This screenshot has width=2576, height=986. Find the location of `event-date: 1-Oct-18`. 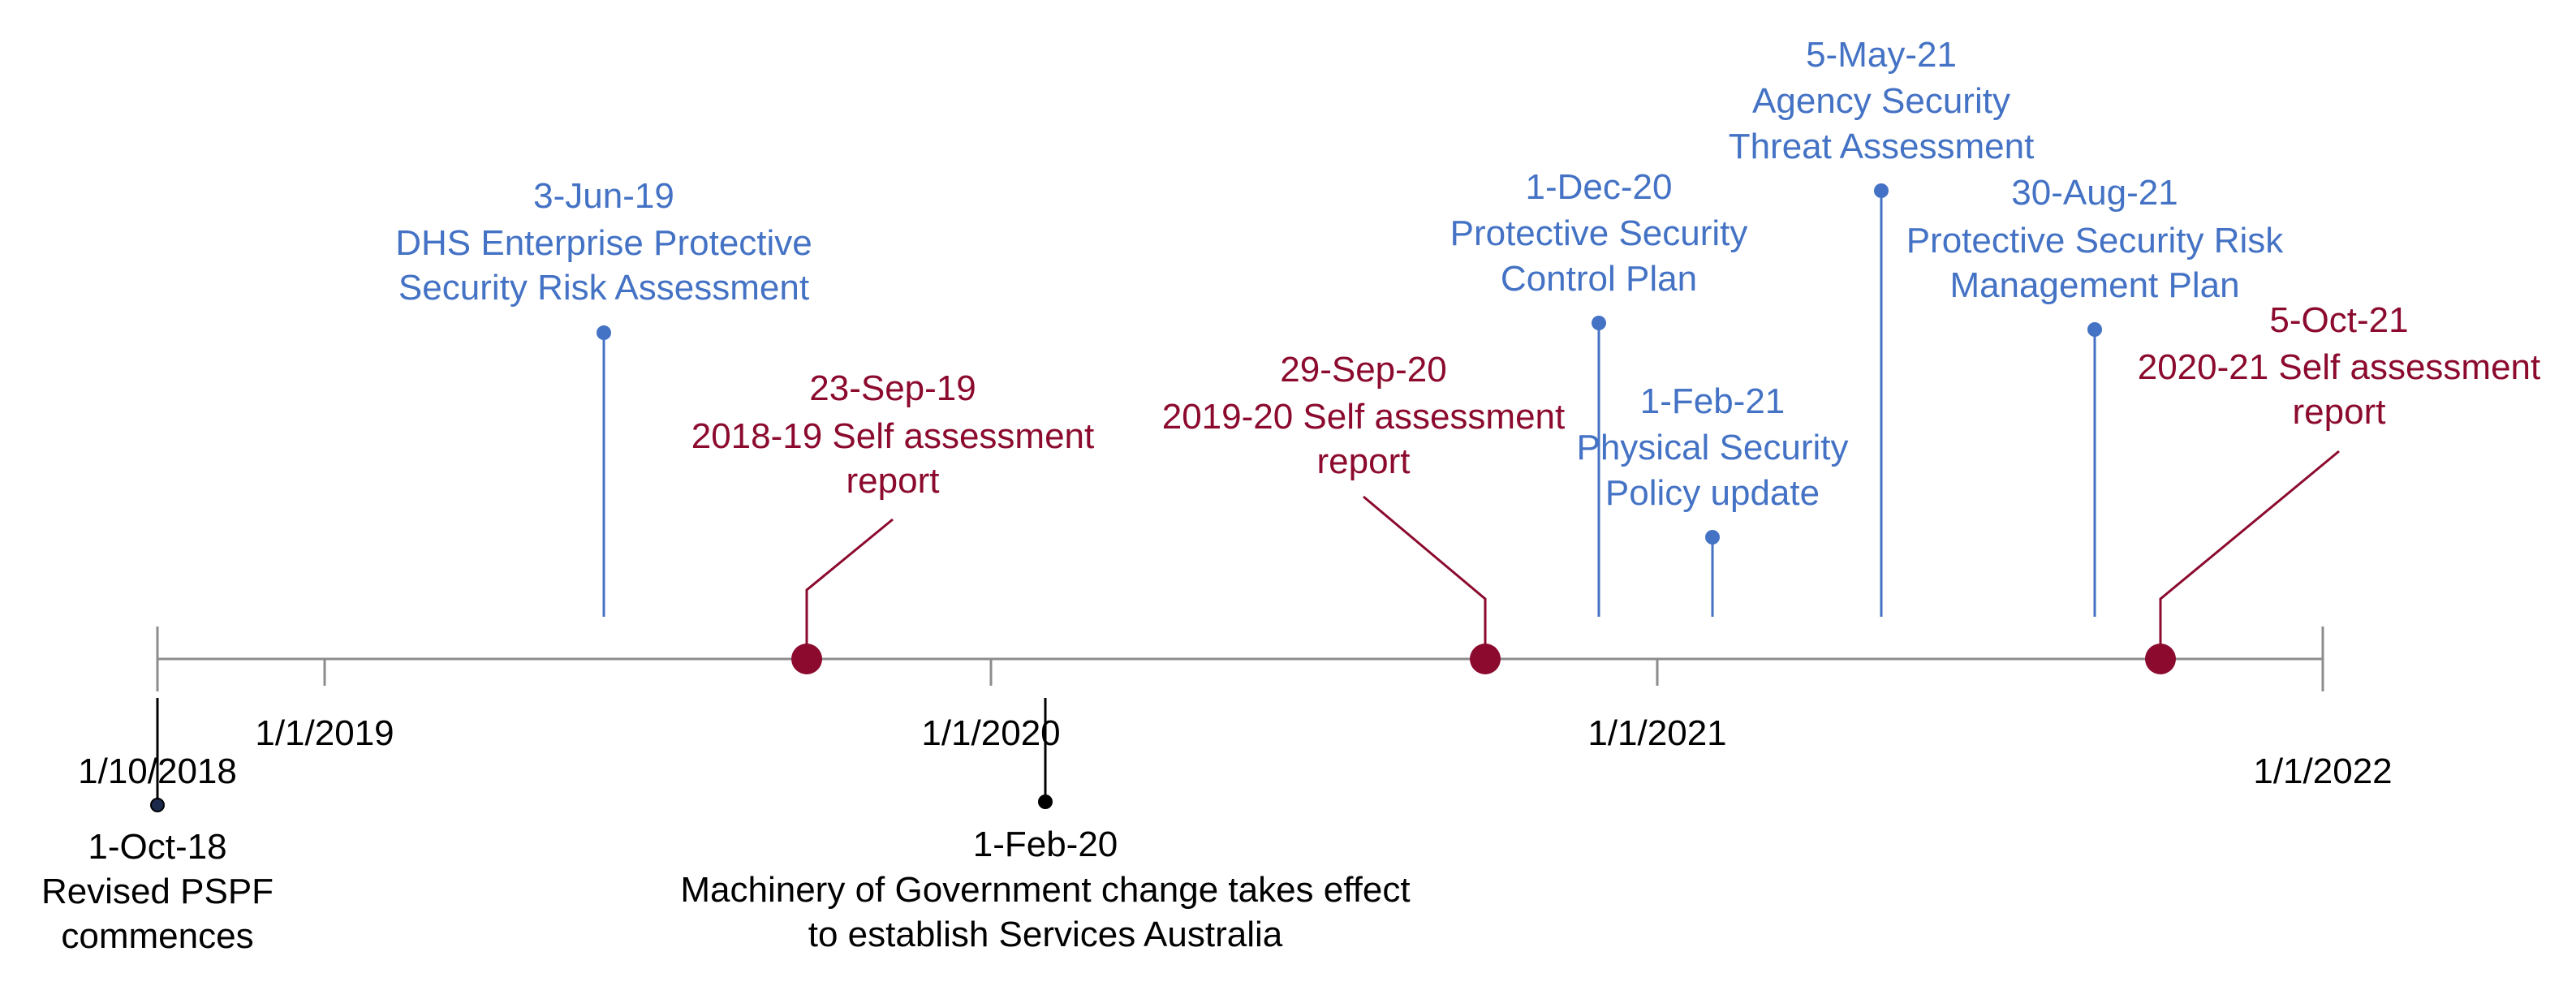

event-date: 1-Oct-18 is located at coordinates (157, 847).